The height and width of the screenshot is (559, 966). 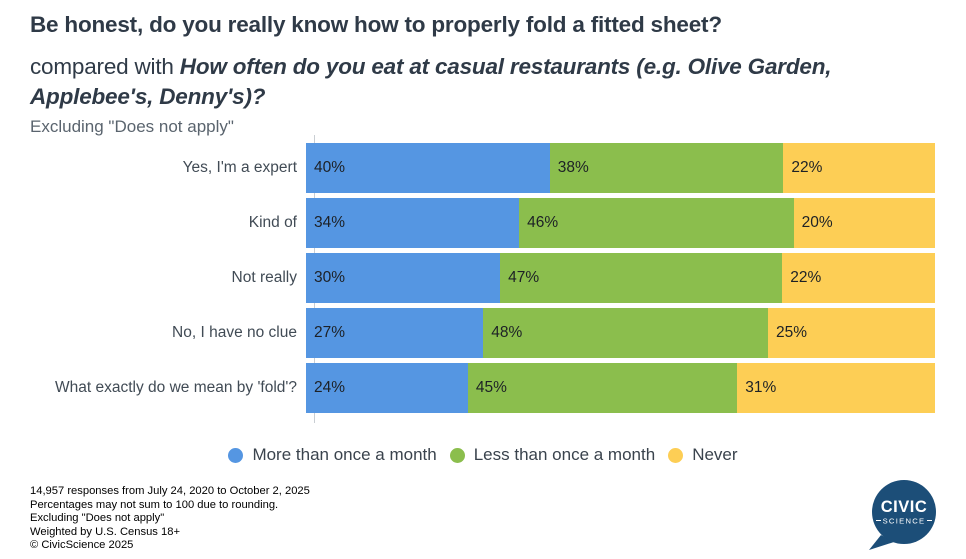 What do you see at coordinates (836, 388) in the screenshot?
I see `bar-segment-never: 31%` at bounding box center [836, 388].